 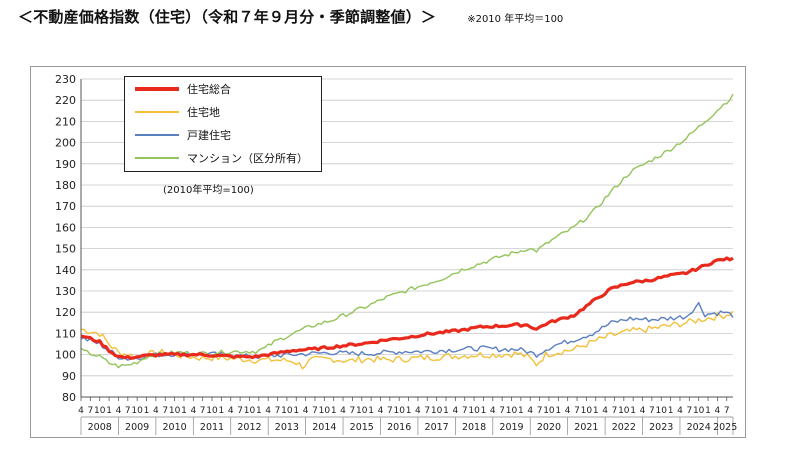 What do you see at coordinates (661, 427) in the screenshot?
I see `x-year-label: 2023` at bounding box center [661, 427].